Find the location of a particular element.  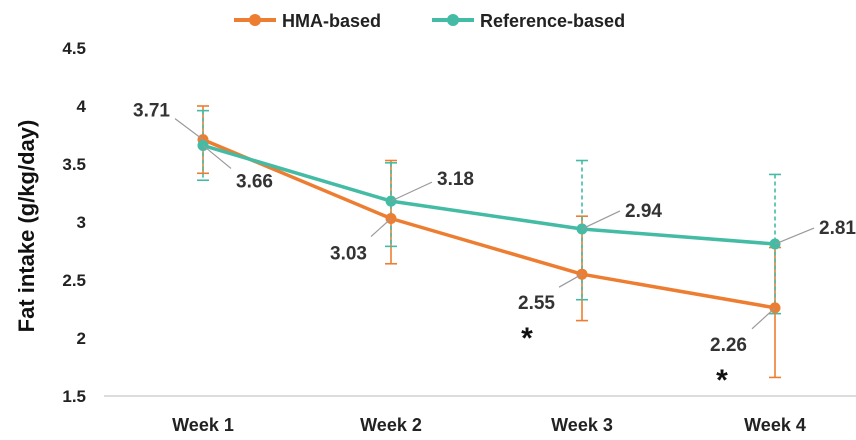

y-axis-label: Fat intake (g/kg/day) is located at coordinates (26, 226).